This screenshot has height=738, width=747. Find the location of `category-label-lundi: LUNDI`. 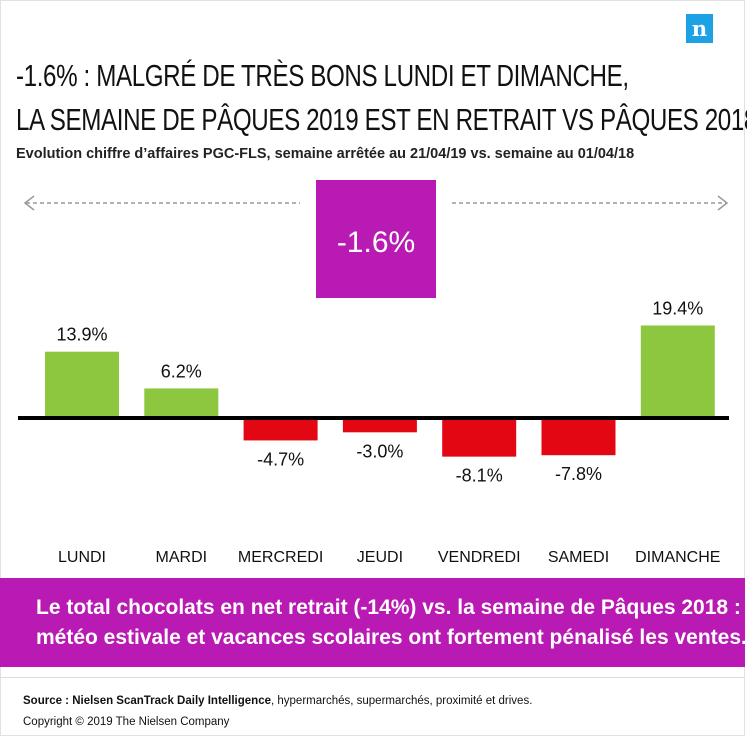

category-label-lundi: LUNDI is located at coordinates (82, 557).